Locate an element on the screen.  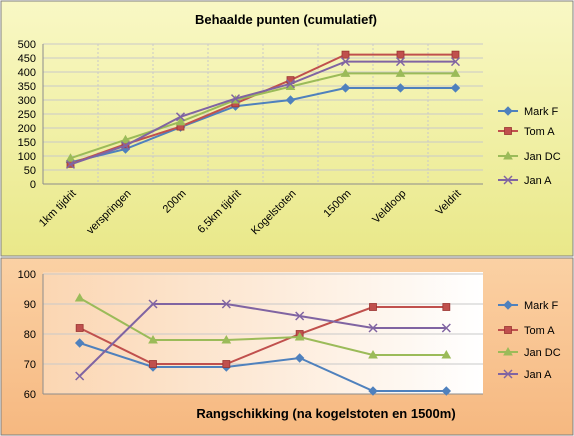
y-tick-label: 250 is located at coordinates (27, 115).